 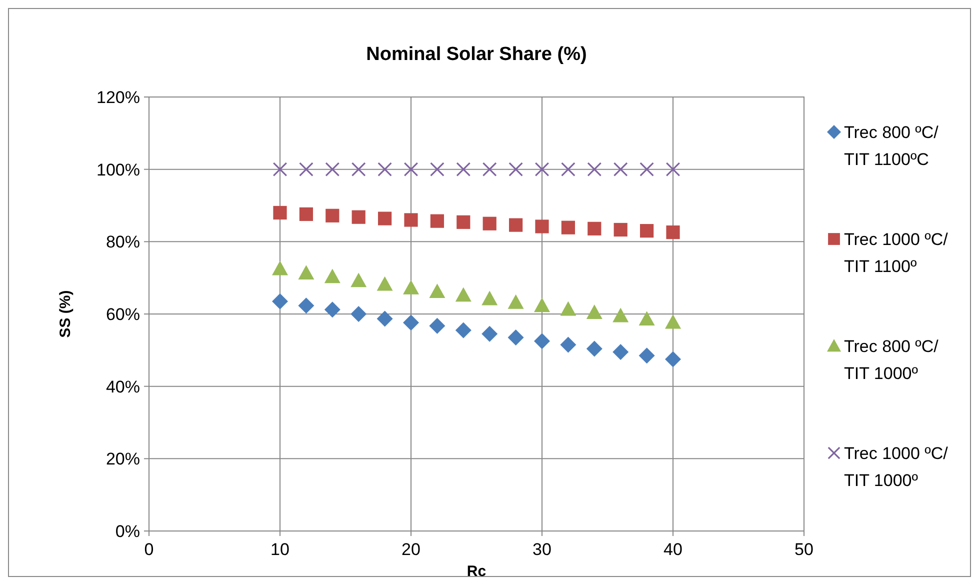 What do you see at coordinates (673, 549) in the screenshot?
I see `x-tick-label: 40` at bounding box center [673, 549].